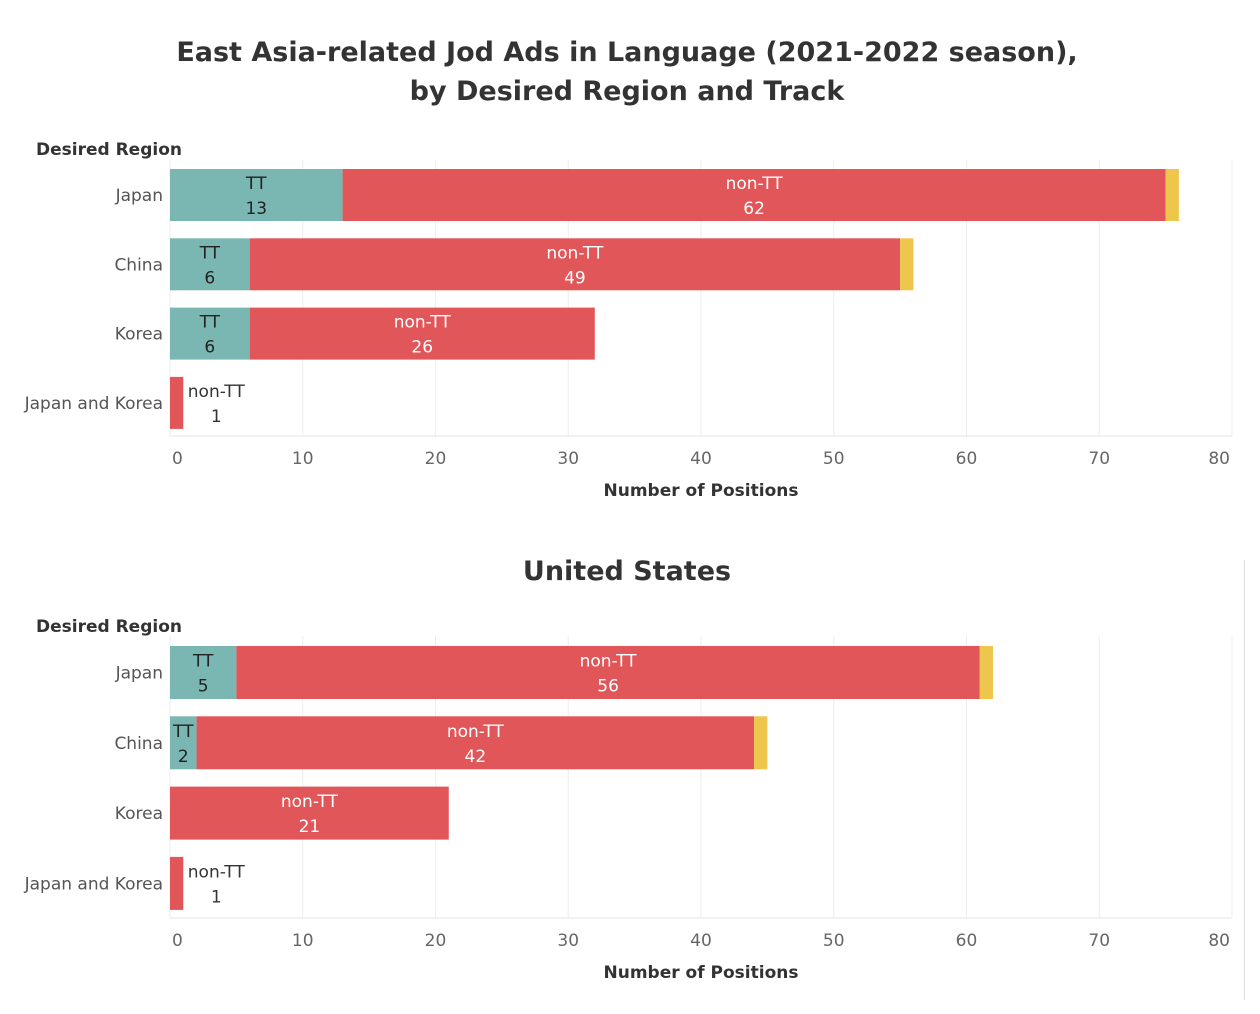 Image resolution: width=1260 pixels, height=1014 pixels. I want to click on bar-value-label: 26, so click(422, 348).